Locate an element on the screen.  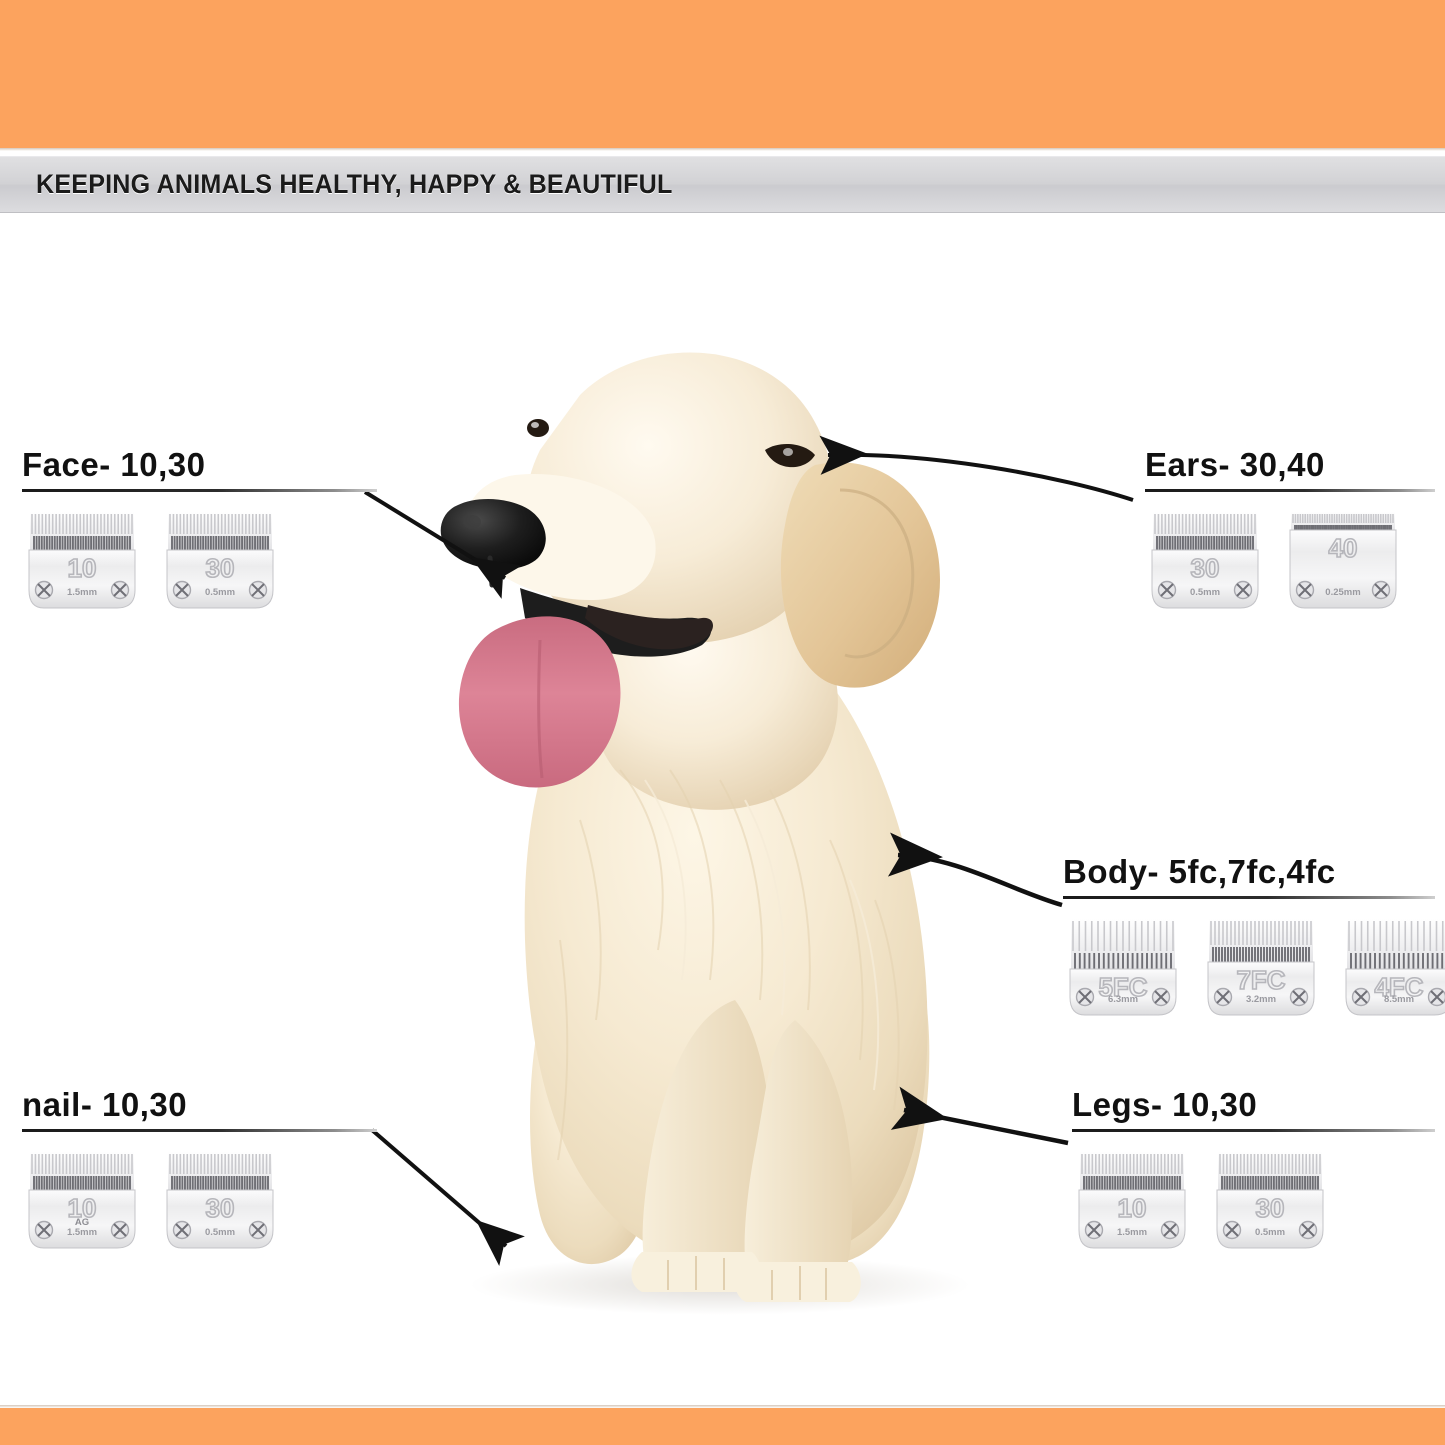
group-face-blades: 10 1.5mm 30 0.5mm is located at coordinates (199, 560).